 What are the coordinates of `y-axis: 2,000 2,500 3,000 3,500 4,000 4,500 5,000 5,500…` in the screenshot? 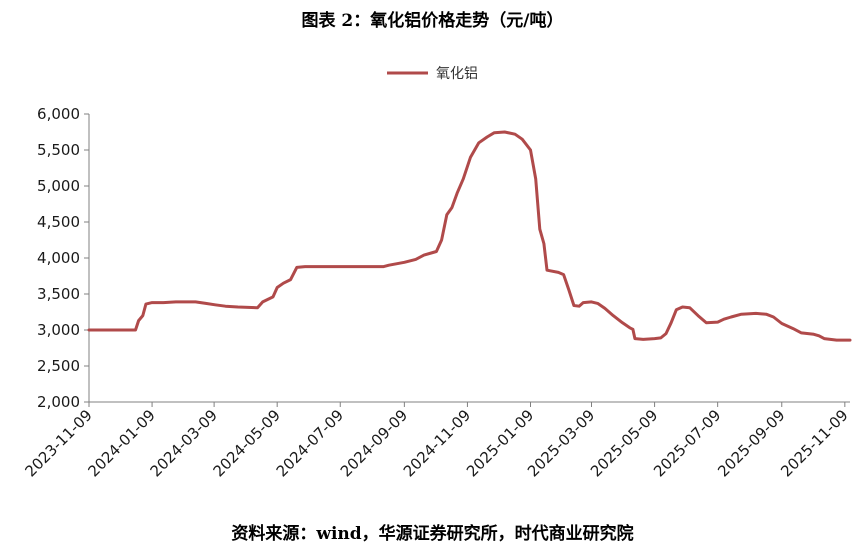 It's located at (63, 258).